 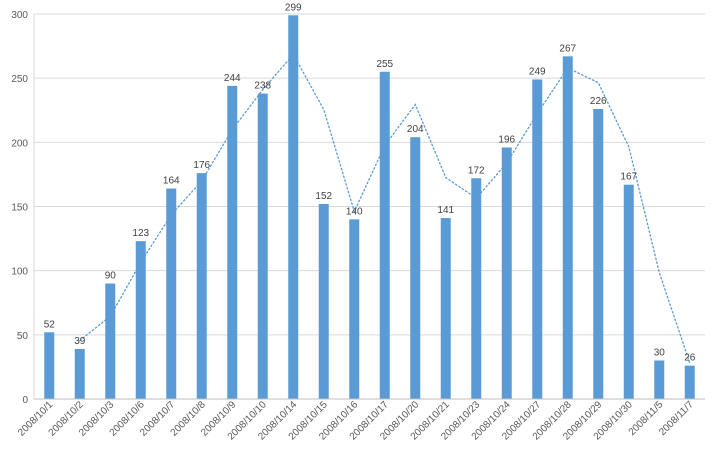 I want to click on data-label: 123, so click(x=140, y=233).